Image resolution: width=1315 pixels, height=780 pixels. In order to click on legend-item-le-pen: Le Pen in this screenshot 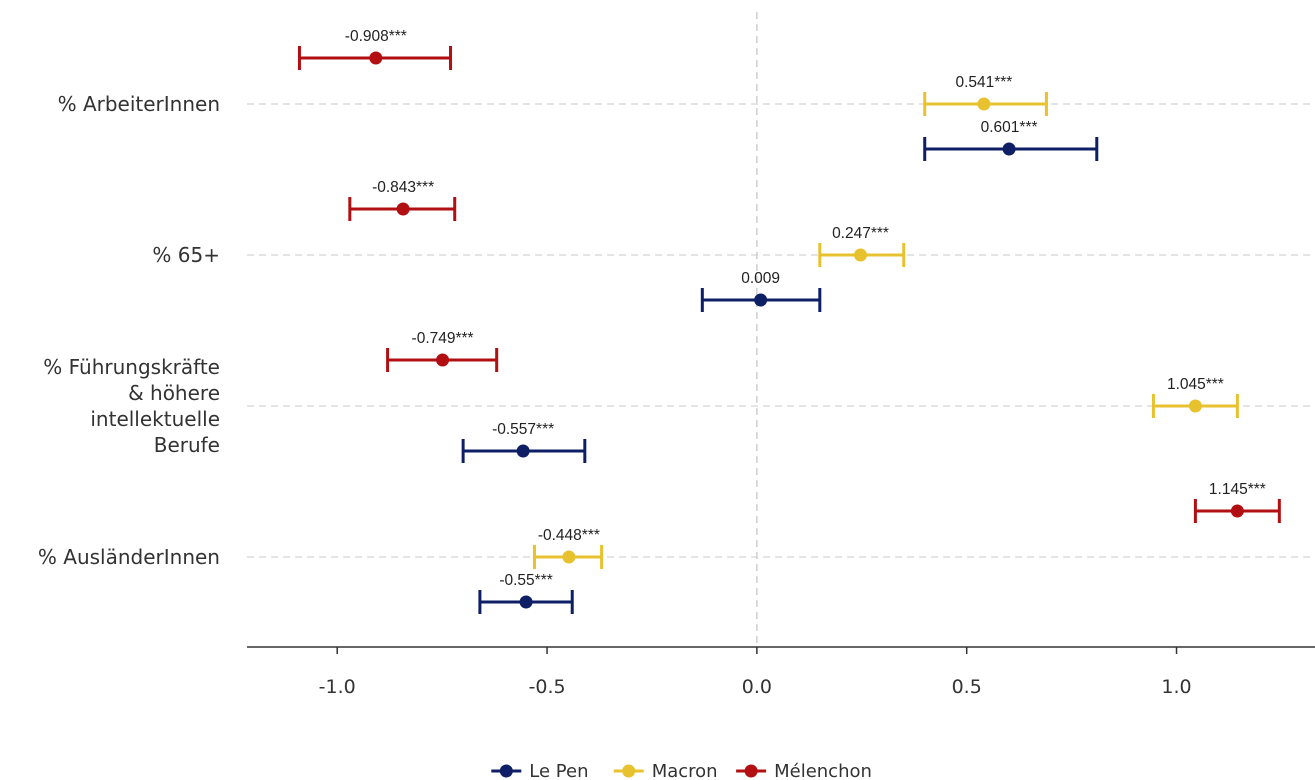, I will do `click(540, 770)`.